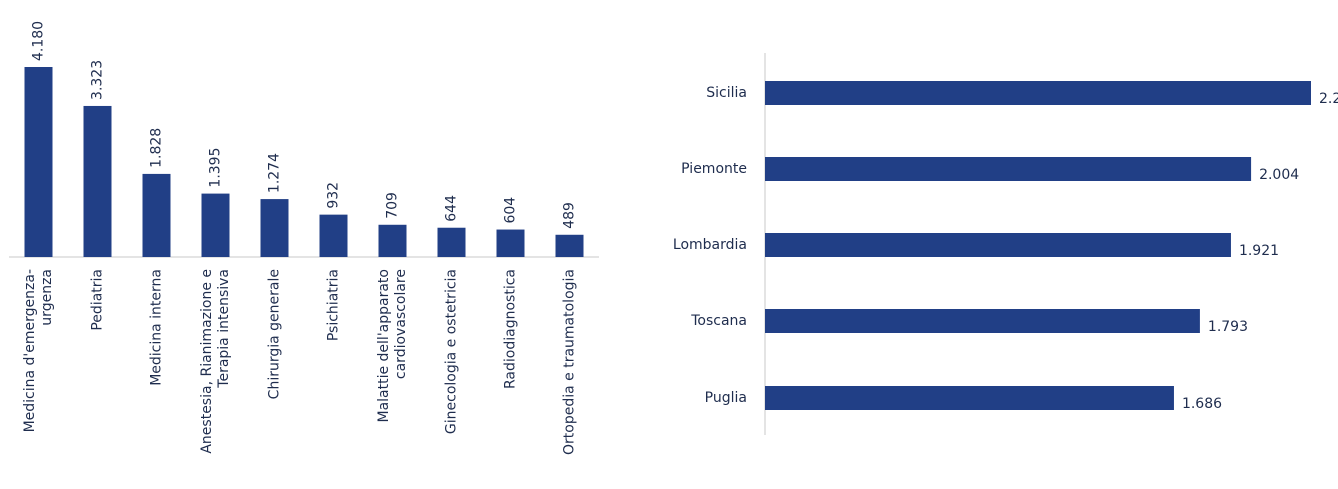 The image size is (1338, 489). What do you see at coordinates (726, 93) in the screenshot?
I see `y-tick-label: Sicilia` at bounding box center [726, 93].